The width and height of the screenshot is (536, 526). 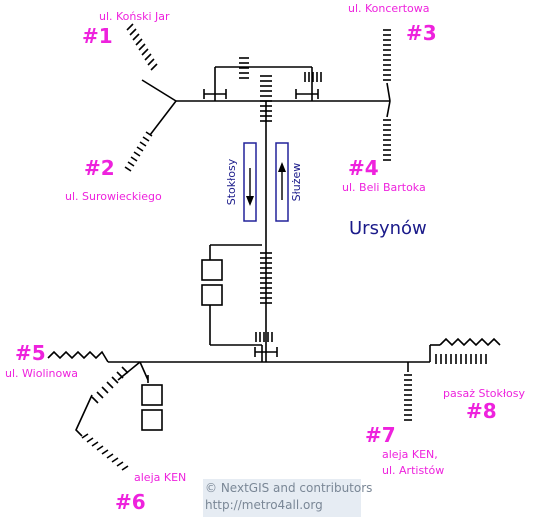 What do you see at coordinates (97, 36) in the screenshot?
I see `exit-1-number: #1` at bounding box center [97, 36].